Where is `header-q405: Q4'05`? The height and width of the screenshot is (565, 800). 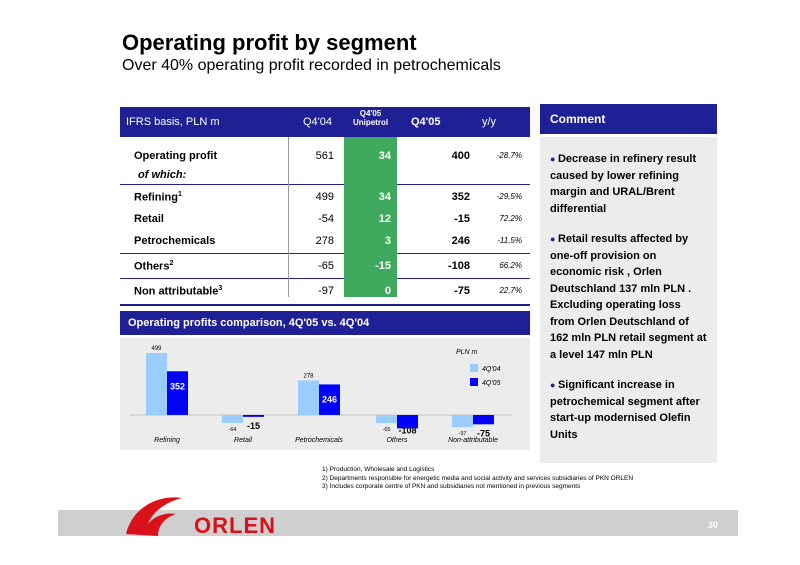 header-q405: Q4'05 is located at coordinates (426, 122).